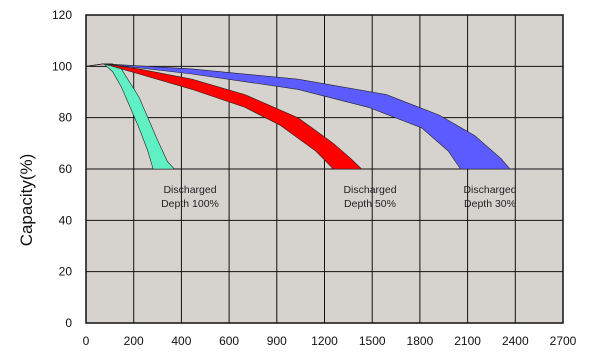  What do you see at coordinates (68, 323) in the screenshot?
I see `y-tick-label: 0` at bounding box center [68, 323].